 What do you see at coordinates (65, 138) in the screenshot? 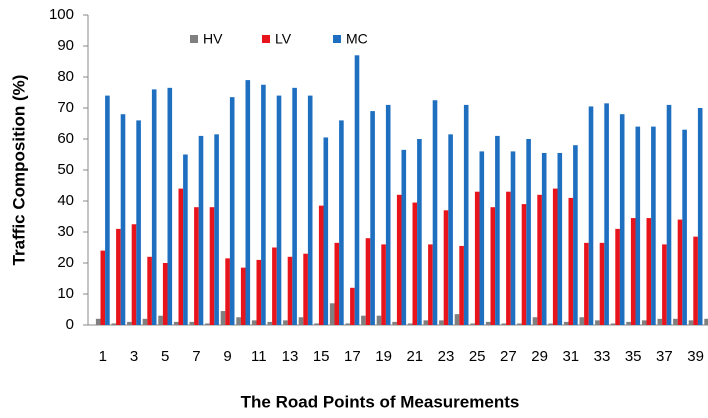
I see `y-tick-label: 60` at bounding box center [65, 138].